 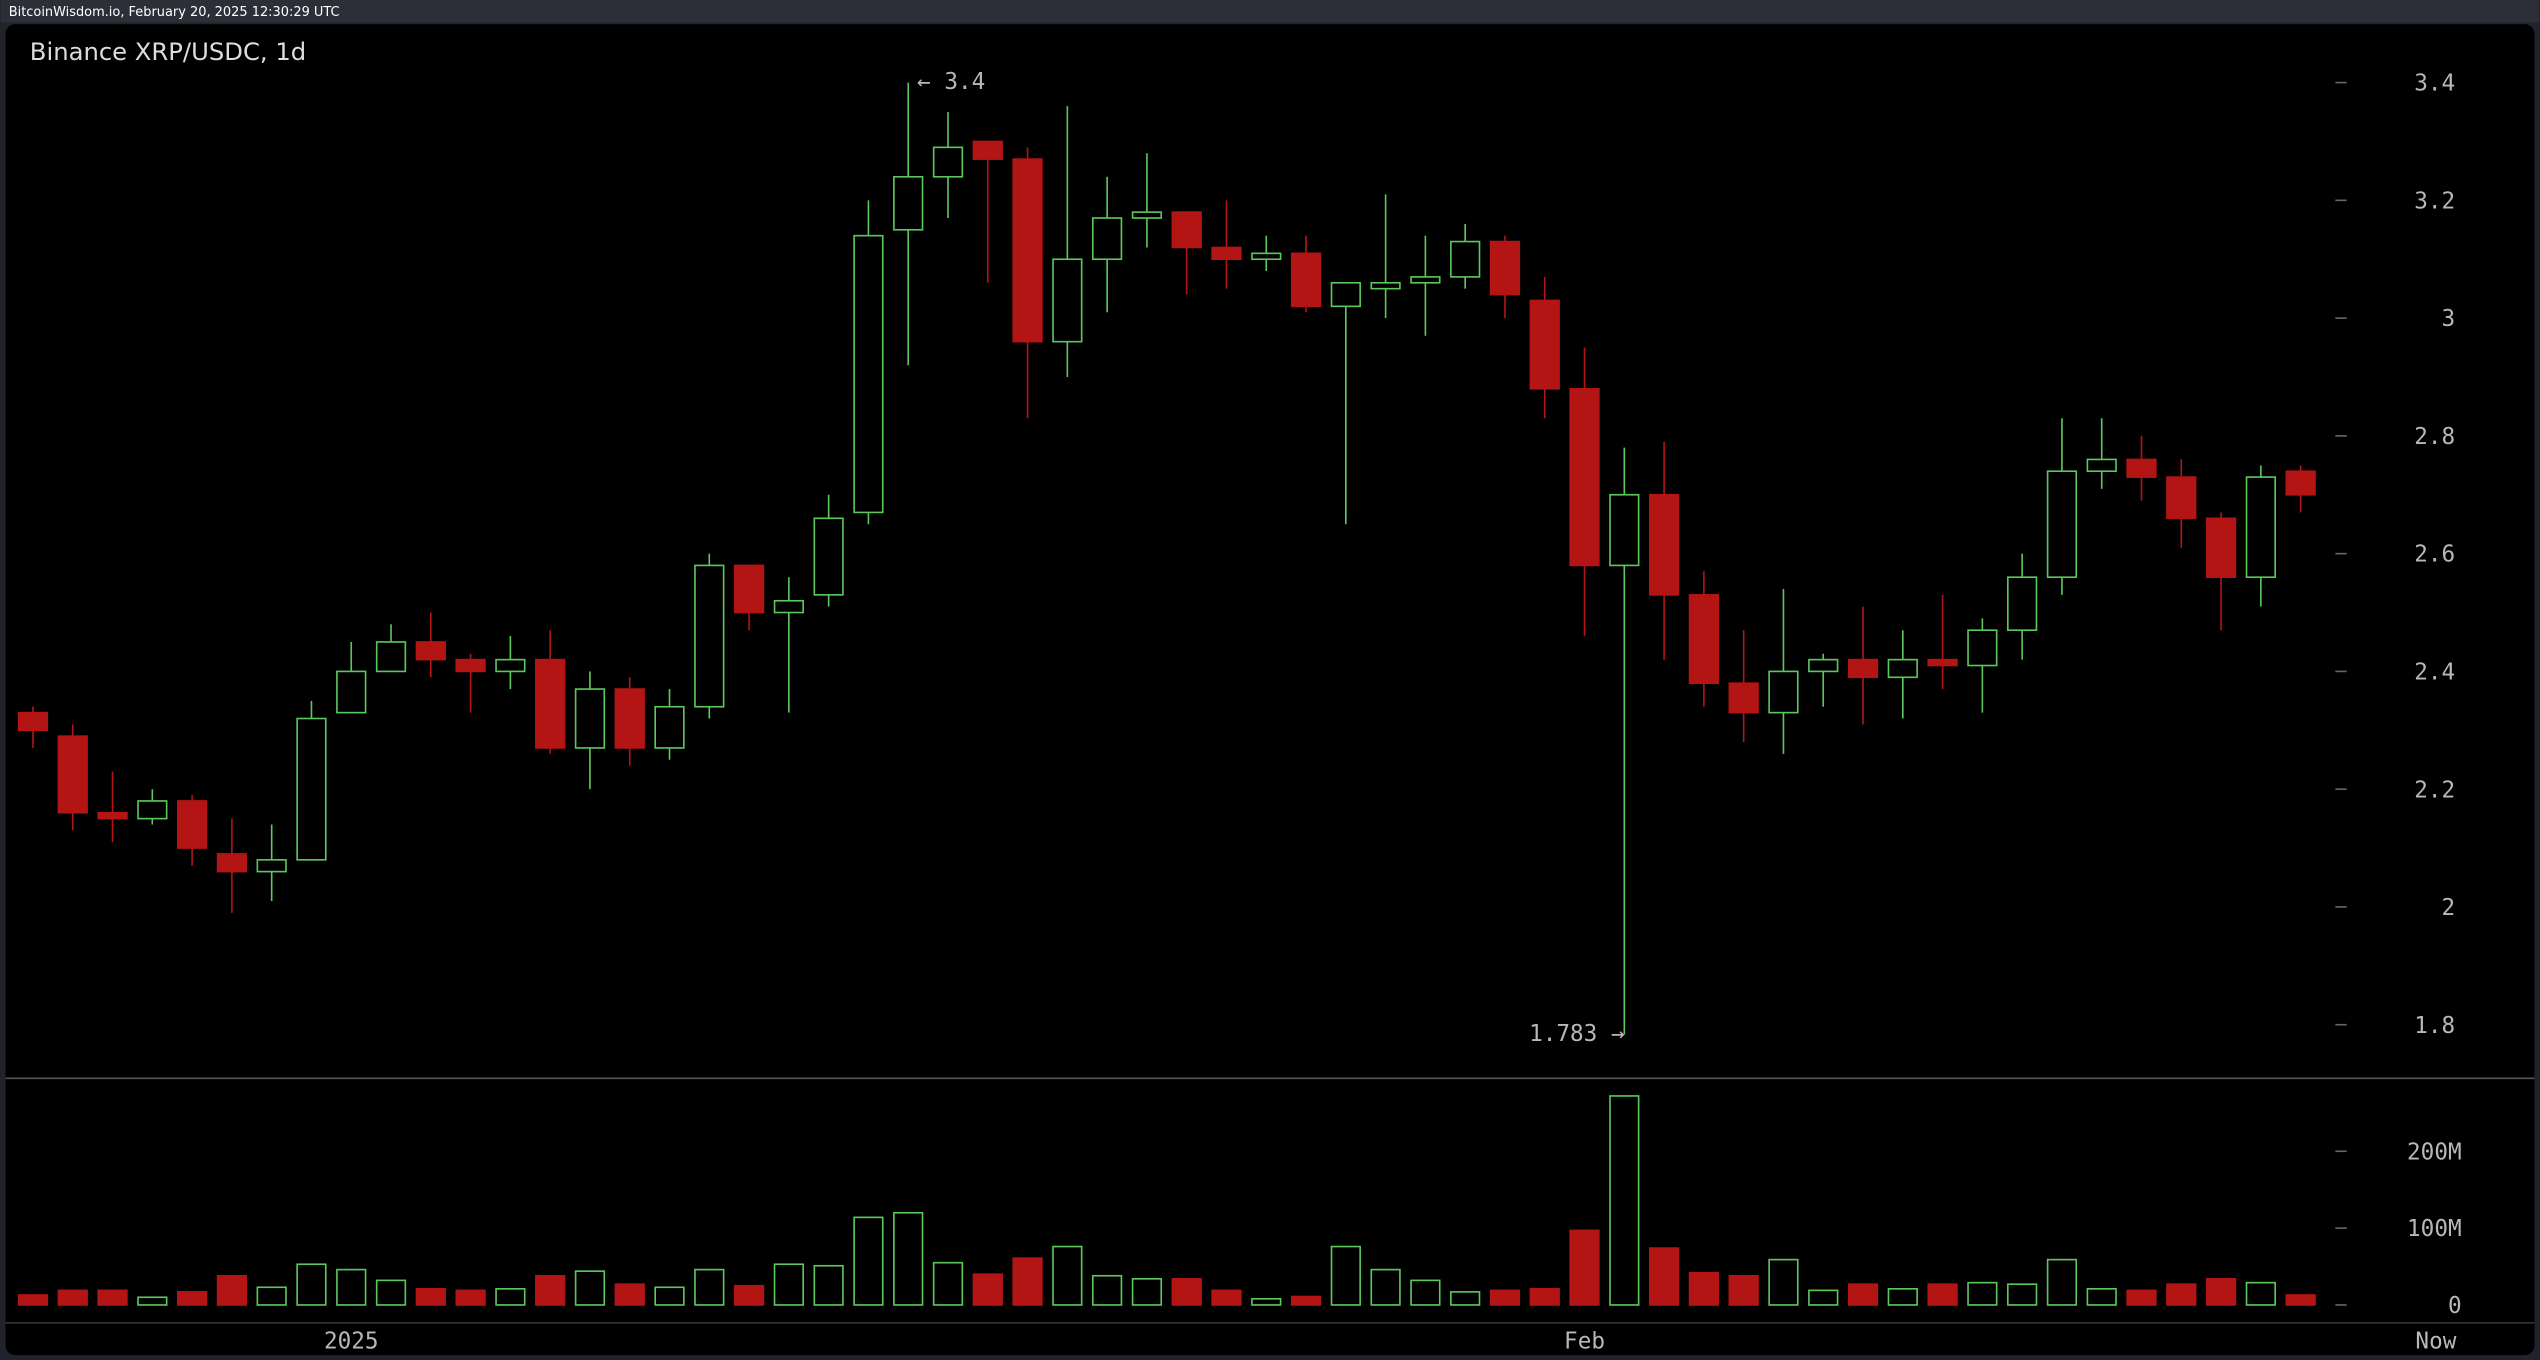 I want to click on volume-tick-label: 200M, so click(x=2434, y=1152).